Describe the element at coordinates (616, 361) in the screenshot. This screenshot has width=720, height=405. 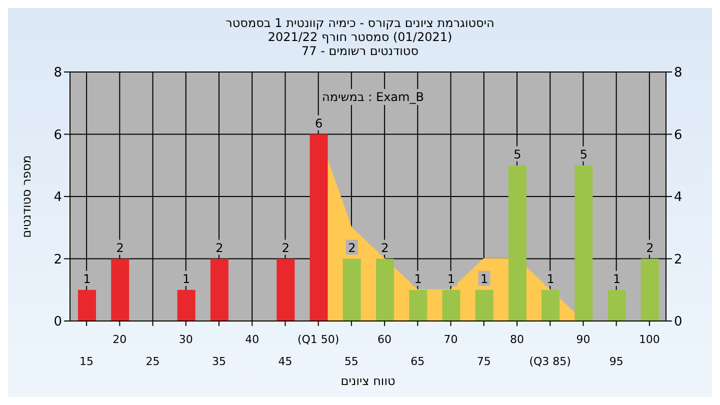
I see `x-tick-label: 95` at that location.